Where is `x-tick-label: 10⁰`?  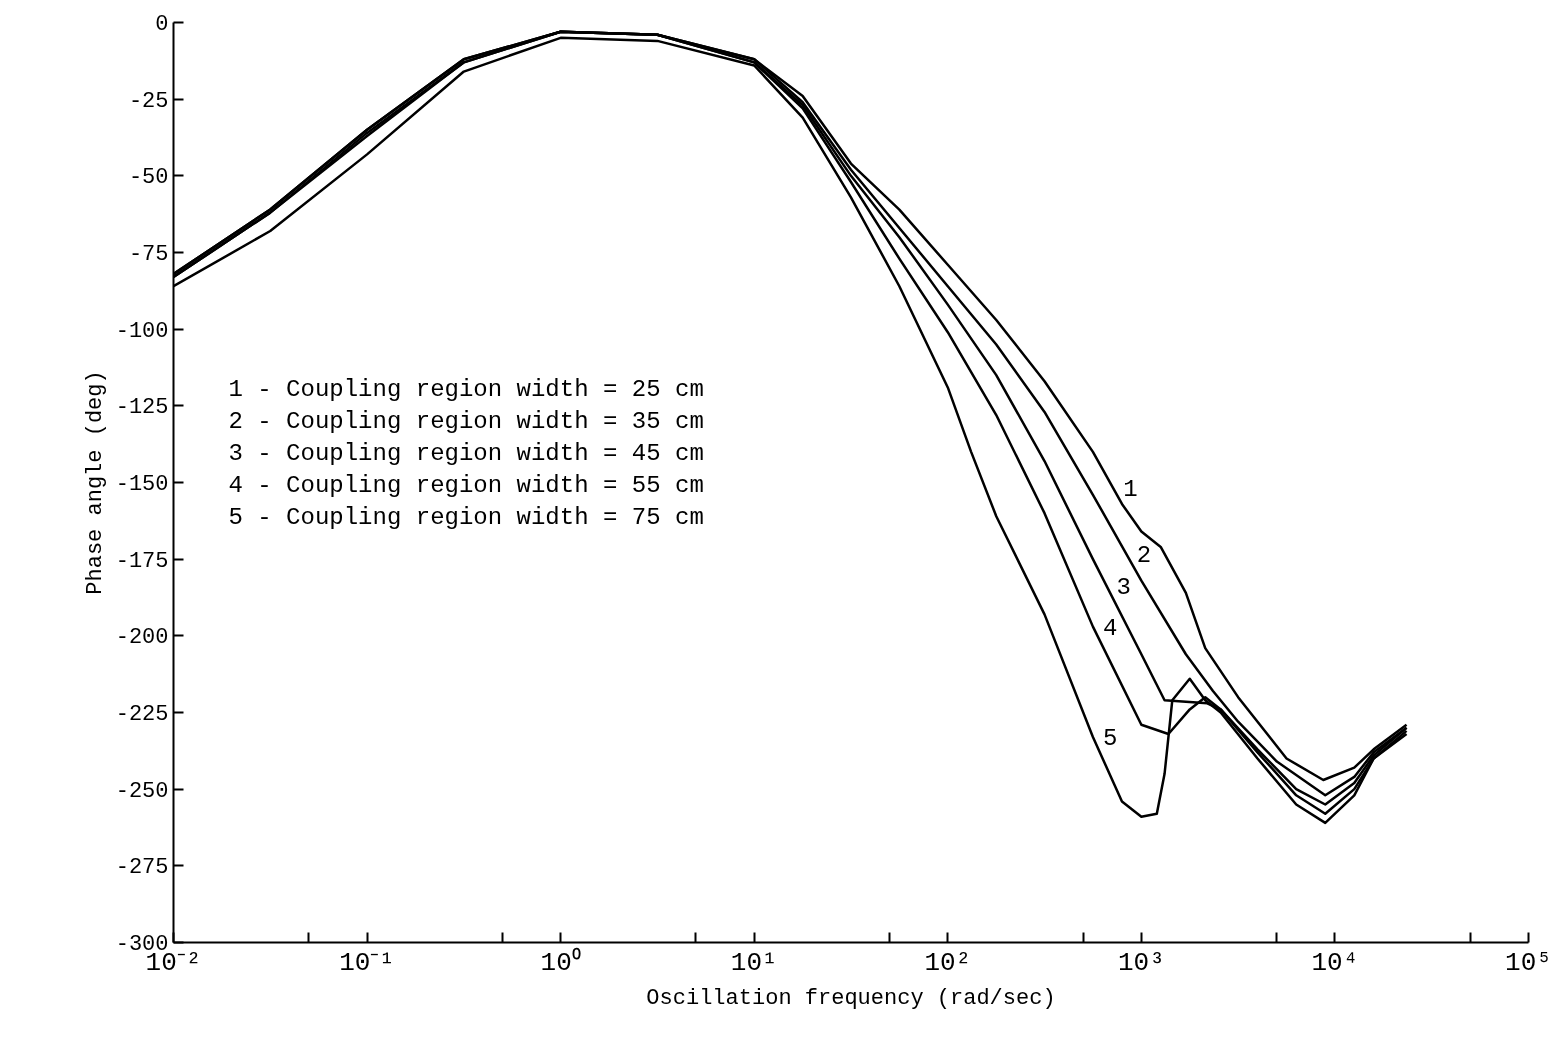 x-tick-label: 10⁰ is located at coordinates (560, 962).